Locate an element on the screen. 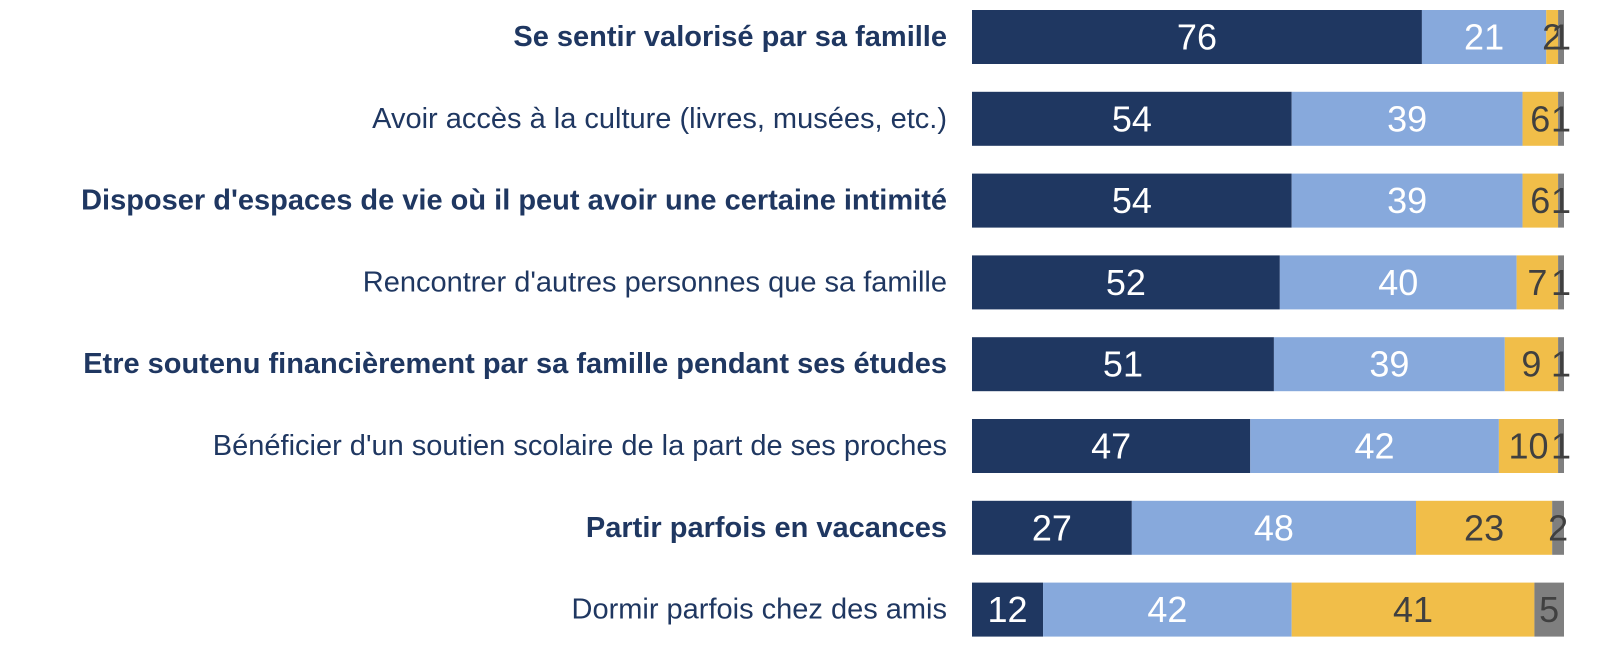 This screenshot has height=654, width=1622. value-label: 40 is located at coordinates (1398, 282).